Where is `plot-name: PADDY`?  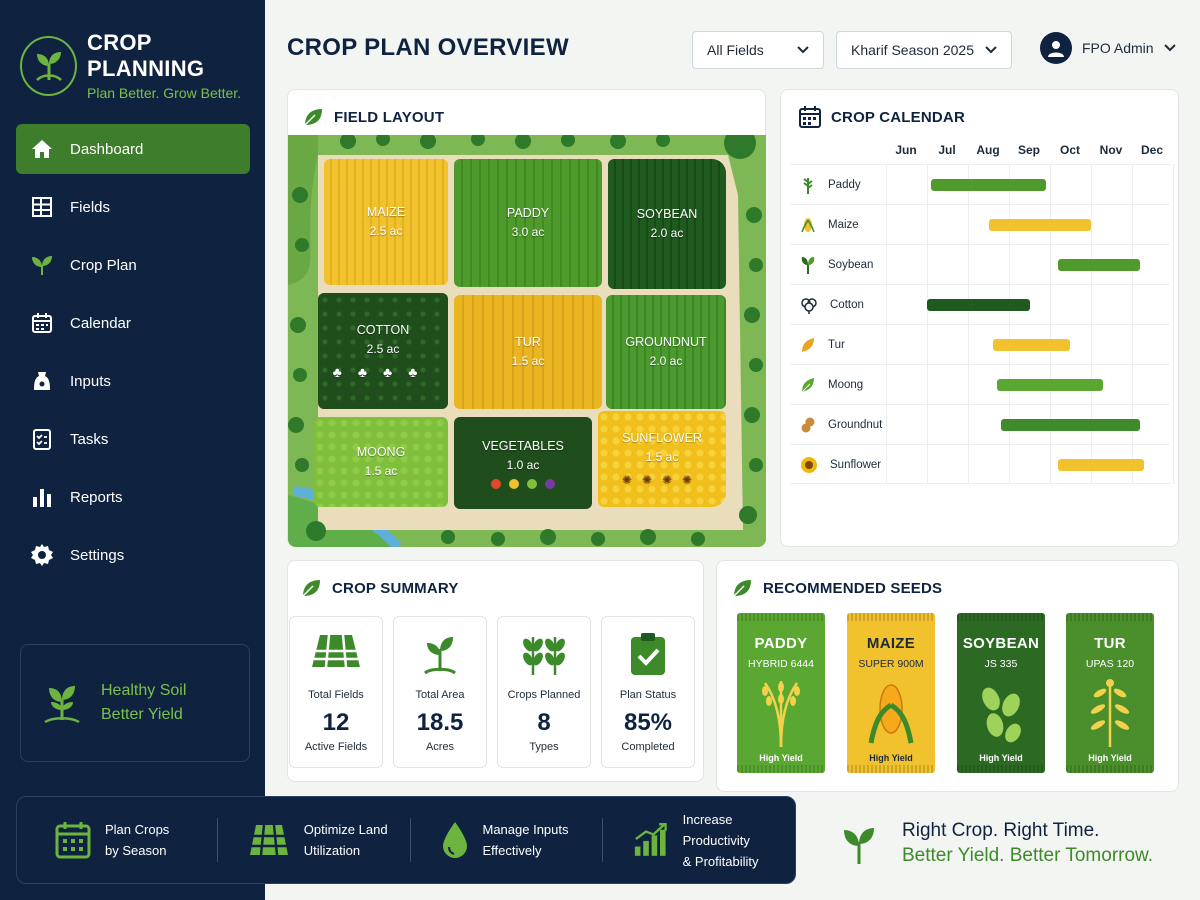 plot-name: PADDY is located at coordinates (528, 213).